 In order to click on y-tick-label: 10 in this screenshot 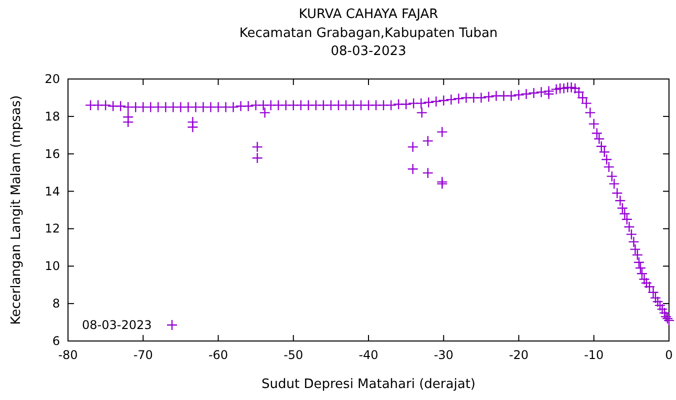, I will do `click(52, 266)`.